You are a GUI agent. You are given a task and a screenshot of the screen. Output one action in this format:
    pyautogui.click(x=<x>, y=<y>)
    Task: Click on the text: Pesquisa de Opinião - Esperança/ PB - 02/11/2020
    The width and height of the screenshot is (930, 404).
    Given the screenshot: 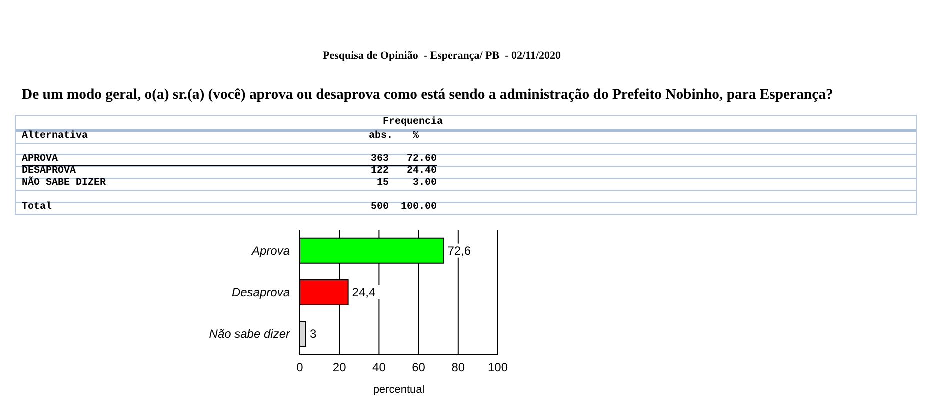 What is the action you would take?
    pyautogui.click(x=442, y=56)
    